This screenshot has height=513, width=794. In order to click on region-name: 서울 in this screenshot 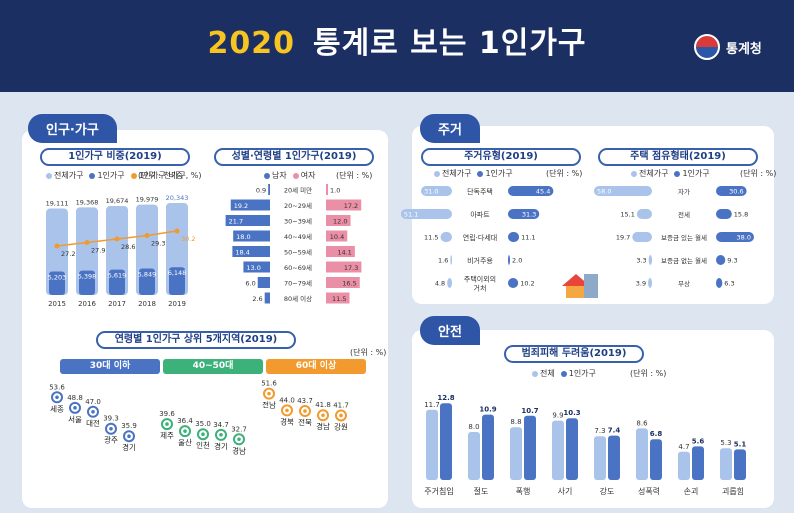, I will do `click(75, 419)`.